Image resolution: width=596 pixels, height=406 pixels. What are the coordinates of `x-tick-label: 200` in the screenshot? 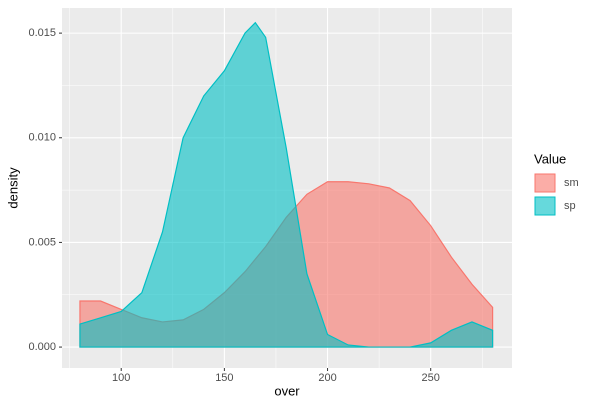 It's located at (327, 378).